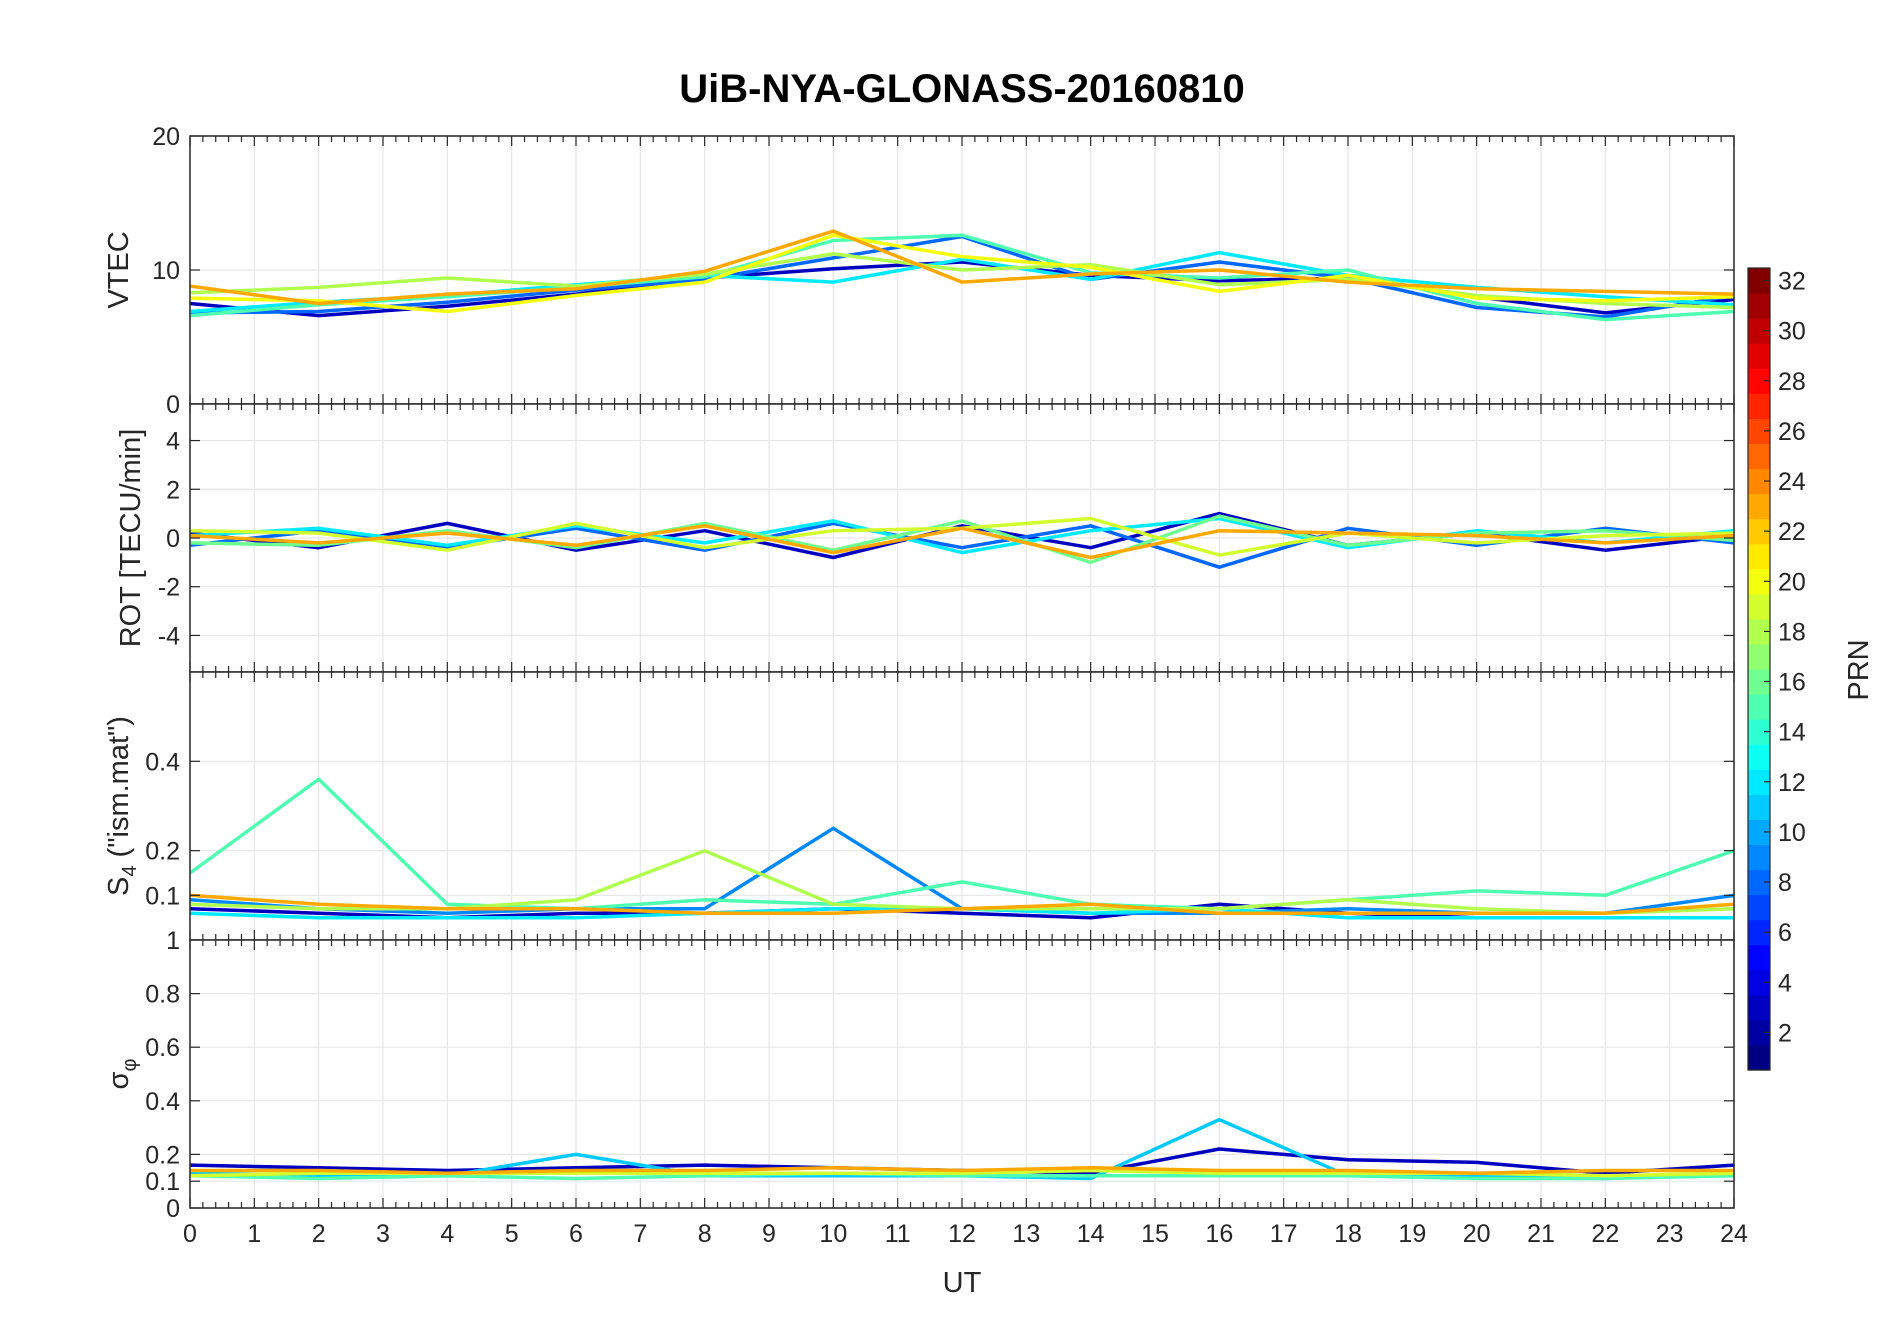  Describe the element at coordinates (131, 538) in the screenshot. I see `y-axis-label-rot: ROT [TECU/min]` at that location.